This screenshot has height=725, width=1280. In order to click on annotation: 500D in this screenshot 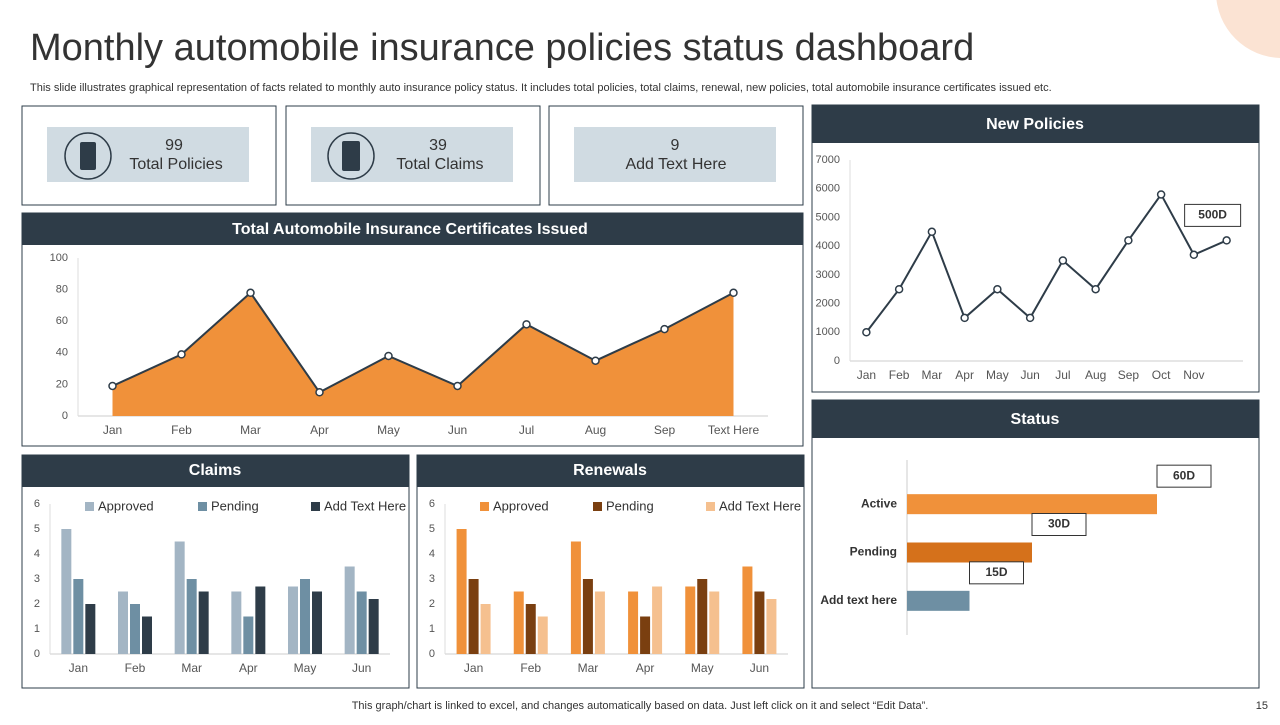, I will do `click(1212, 215)`.